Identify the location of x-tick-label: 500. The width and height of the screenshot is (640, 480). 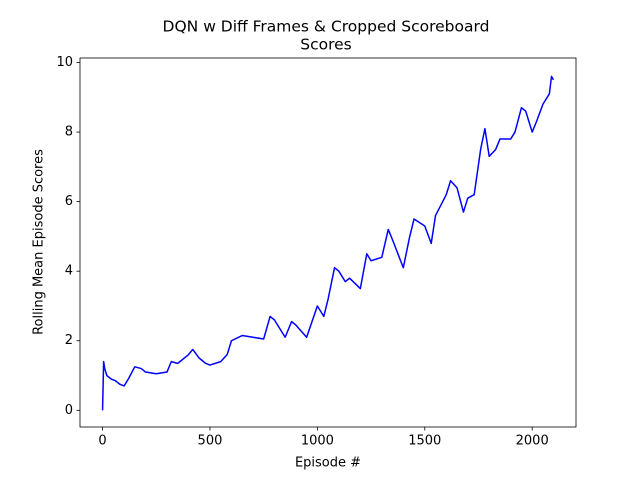
(210, 441).